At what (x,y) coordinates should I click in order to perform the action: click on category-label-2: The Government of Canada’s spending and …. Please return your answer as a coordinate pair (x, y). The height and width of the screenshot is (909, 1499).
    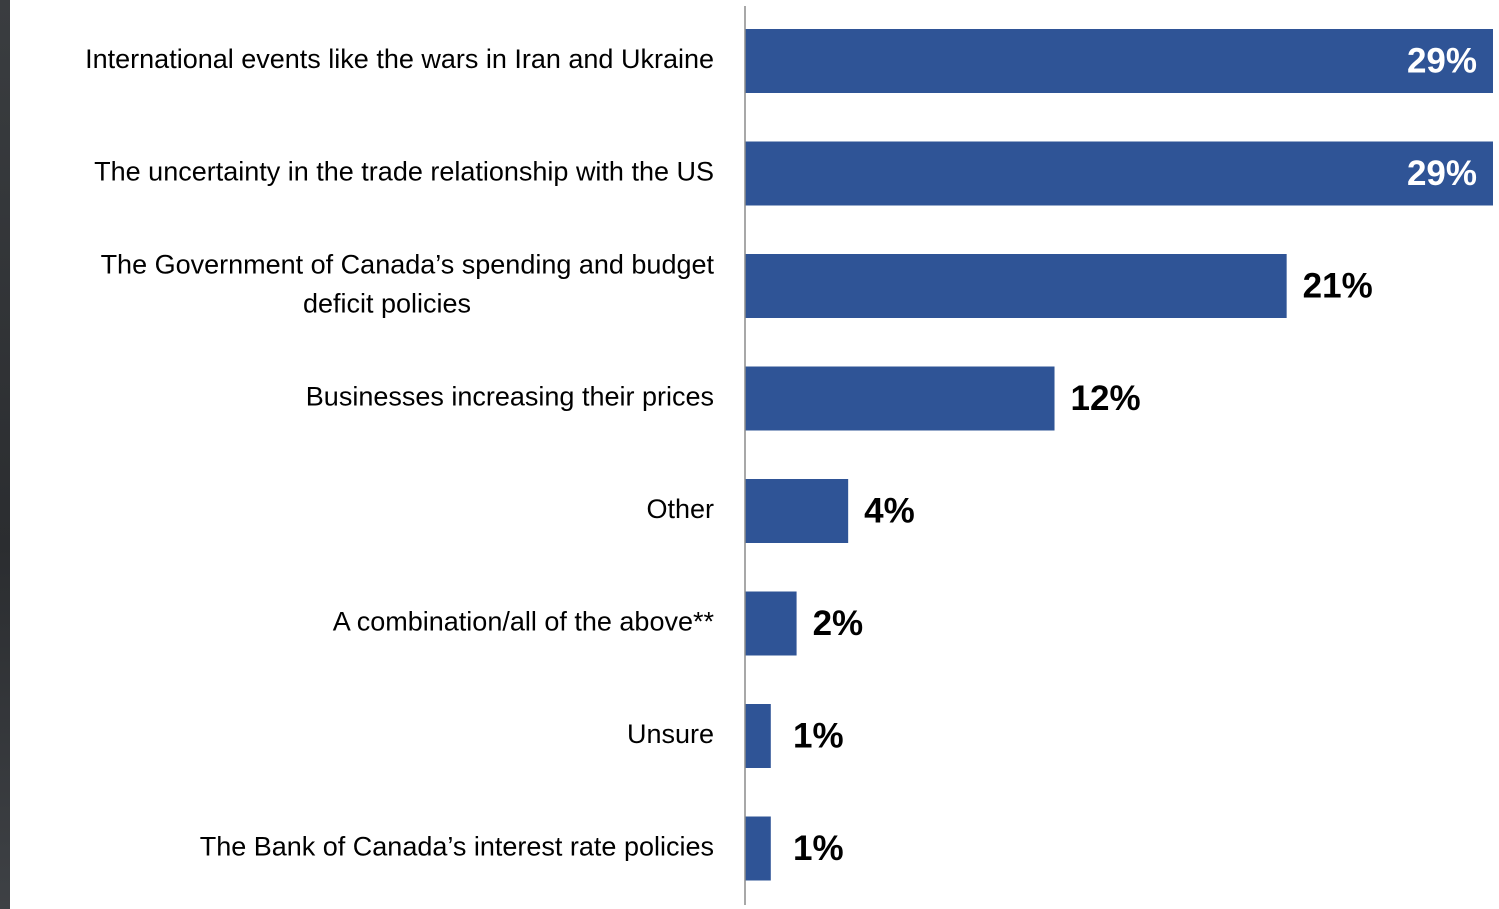
    Looking at the image, I should click on (408, 284).